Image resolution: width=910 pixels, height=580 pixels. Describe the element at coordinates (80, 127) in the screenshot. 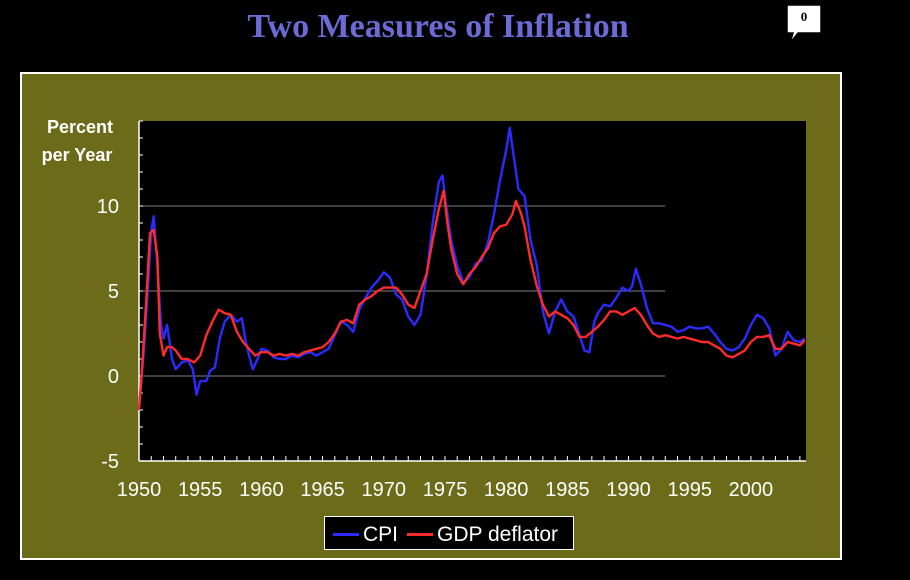

I see `y-axis-label-line-1: Percent` at that location.